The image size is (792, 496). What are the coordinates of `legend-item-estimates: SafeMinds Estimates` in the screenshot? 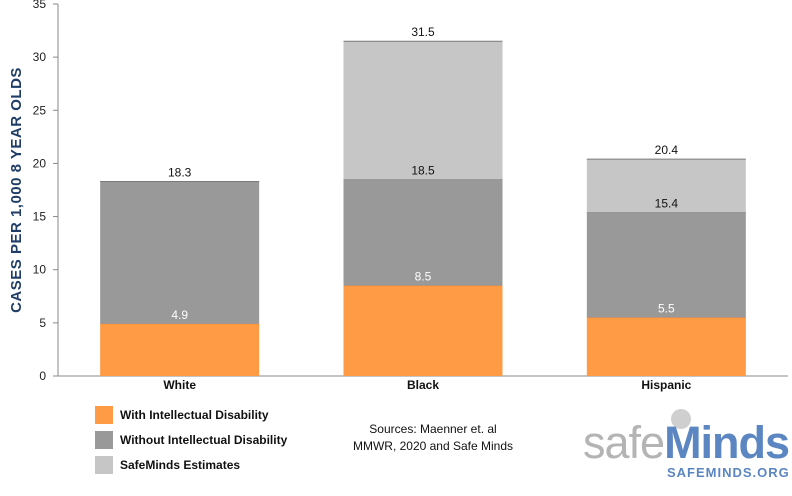 It's located at (191, 465).